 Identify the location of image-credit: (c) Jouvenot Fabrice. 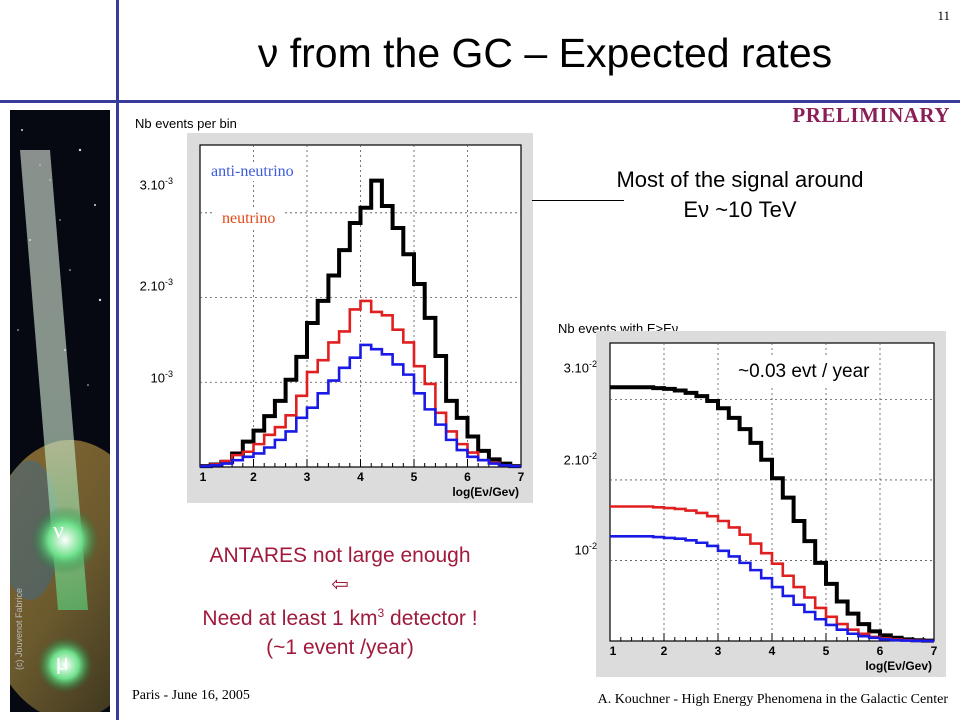
(19, 629).